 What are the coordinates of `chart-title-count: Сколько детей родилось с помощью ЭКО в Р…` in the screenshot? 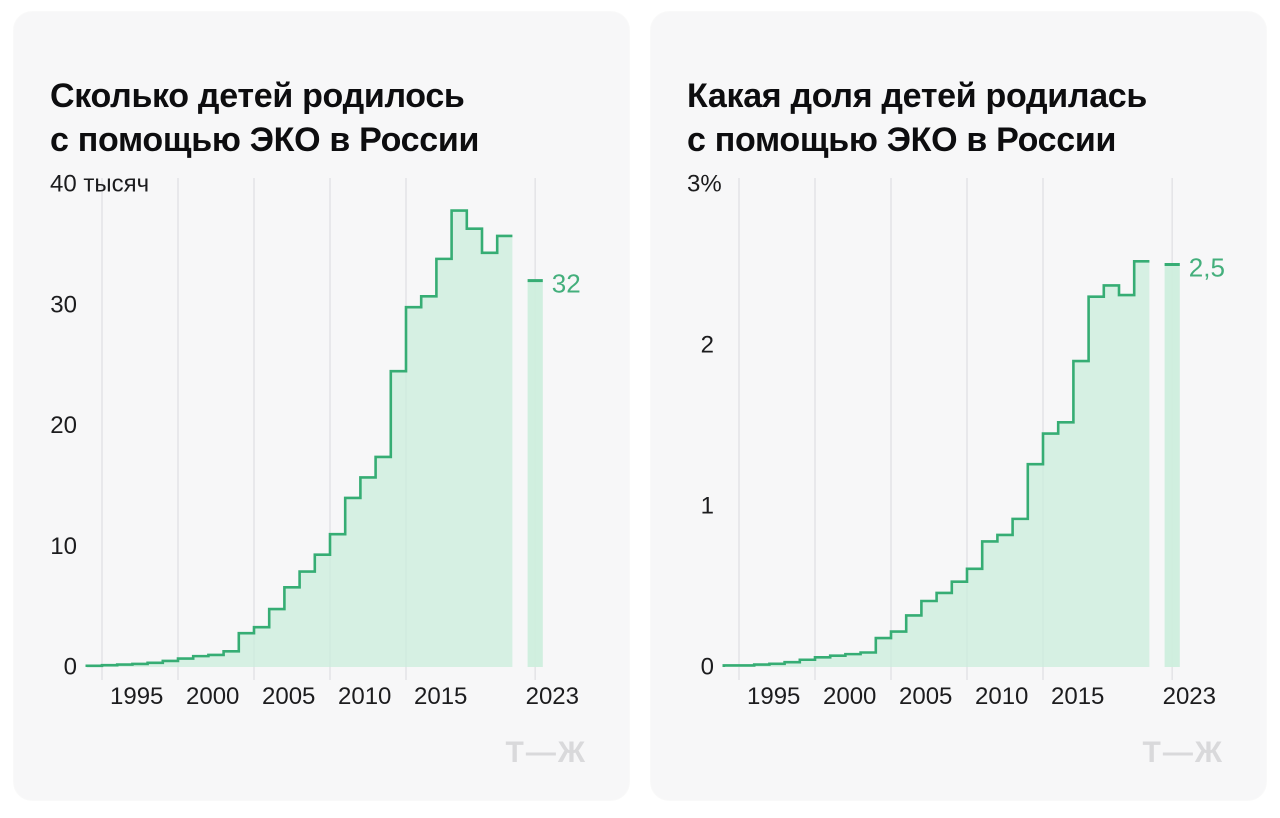 It's located at (264, 118).